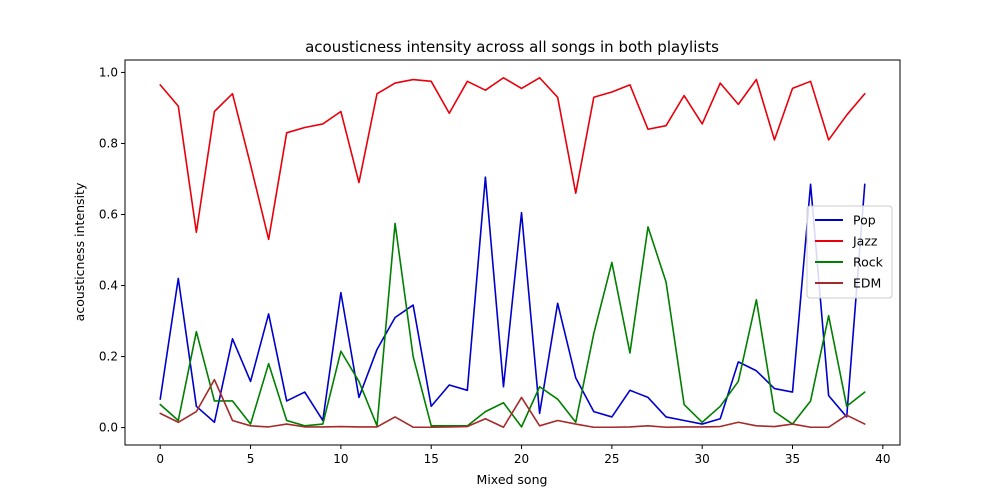  Describe the element at coordinates (108, 286) in the screenshot. I see `y-tick-label: 0.4` at that location.